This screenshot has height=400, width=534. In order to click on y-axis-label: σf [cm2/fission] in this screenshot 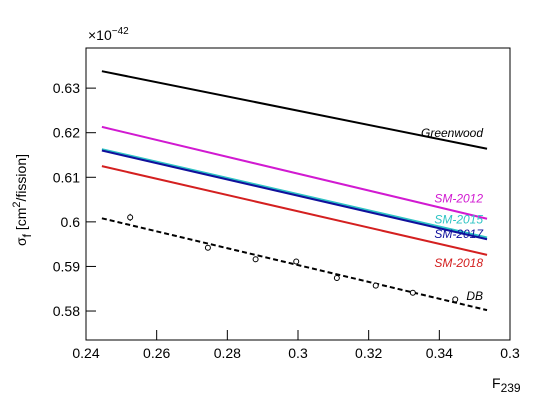, I will do `click(22, 200)`.